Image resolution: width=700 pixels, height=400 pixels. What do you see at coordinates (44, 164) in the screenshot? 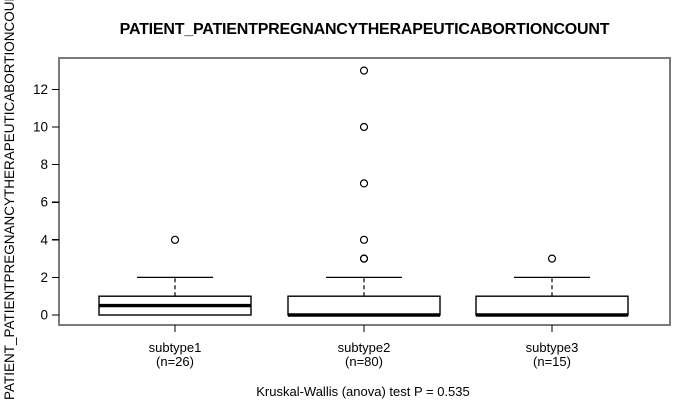
I see `y-tick-label: 8` at bounding box center [44, 164].